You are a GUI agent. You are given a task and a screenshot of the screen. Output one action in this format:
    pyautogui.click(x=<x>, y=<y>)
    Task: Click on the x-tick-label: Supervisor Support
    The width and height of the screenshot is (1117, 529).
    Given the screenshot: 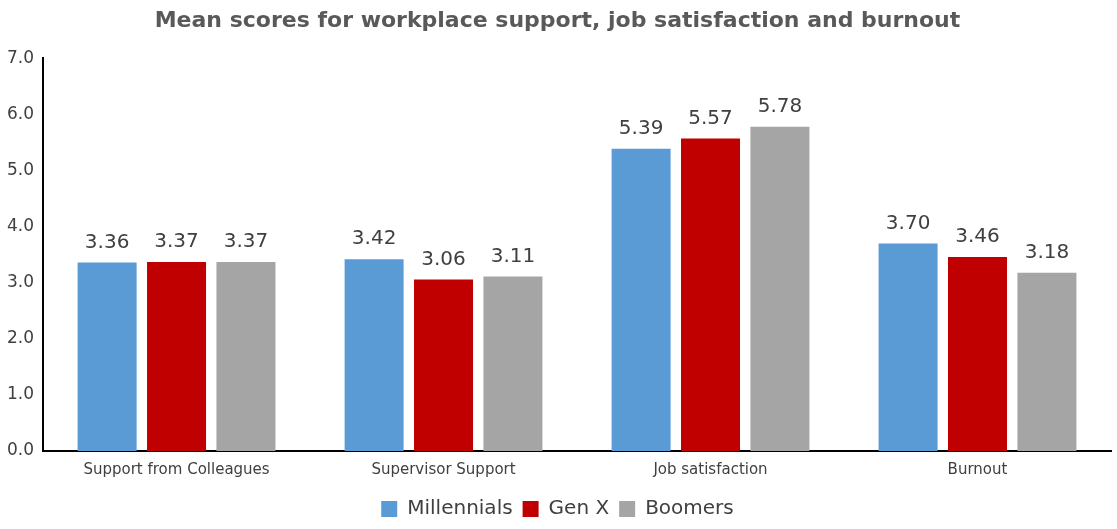 What is the action you would take?
    pyautogui.click(x=443, y=468)
    